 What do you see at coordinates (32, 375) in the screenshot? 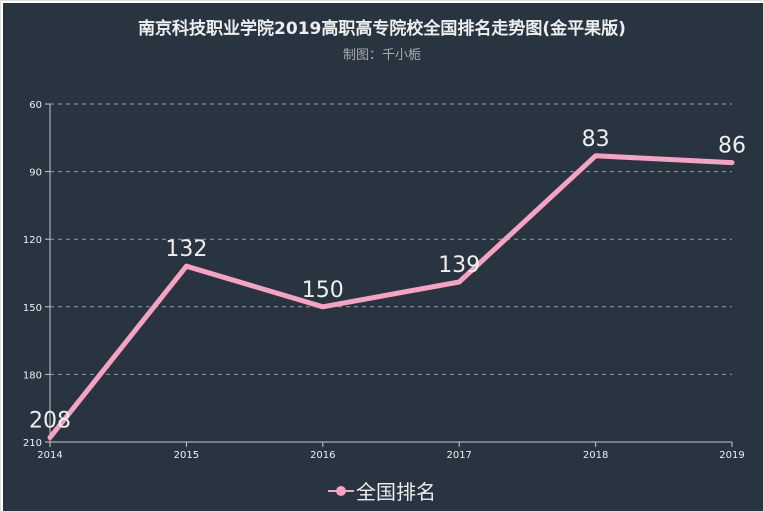
I see `y-tick-label: 180` at bounding box center [32, 375].